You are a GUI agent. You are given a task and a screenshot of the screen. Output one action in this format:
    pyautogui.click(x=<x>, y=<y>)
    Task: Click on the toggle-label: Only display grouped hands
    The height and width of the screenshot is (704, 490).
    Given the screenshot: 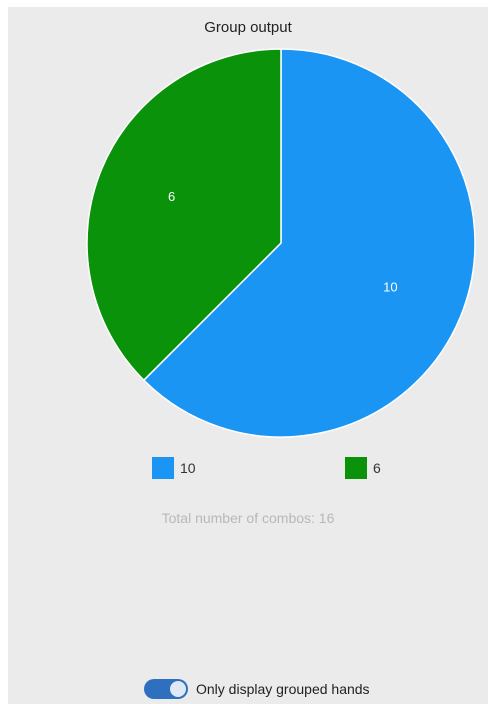 What is the action you would take?
    pyautogui.click(x=283, y=689)
    